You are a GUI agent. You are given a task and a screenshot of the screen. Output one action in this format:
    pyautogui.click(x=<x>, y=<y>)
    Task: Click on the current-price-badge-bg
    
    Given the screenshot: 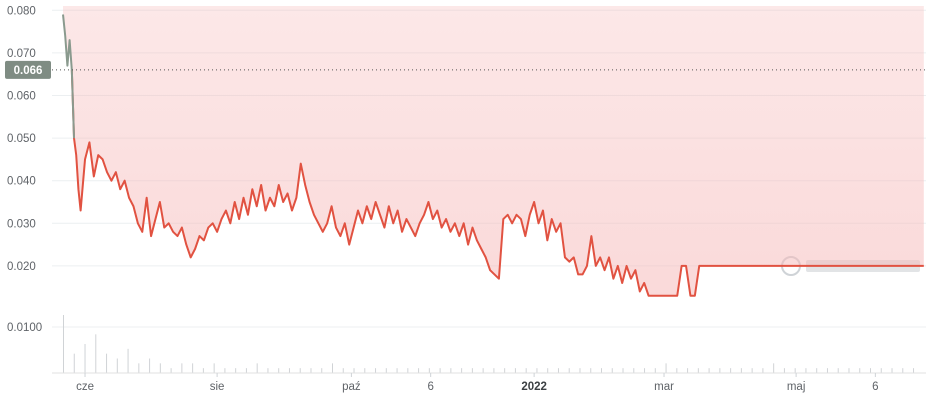 What is the action you would take?
    pyautogui.click(x=28, y=69)
    